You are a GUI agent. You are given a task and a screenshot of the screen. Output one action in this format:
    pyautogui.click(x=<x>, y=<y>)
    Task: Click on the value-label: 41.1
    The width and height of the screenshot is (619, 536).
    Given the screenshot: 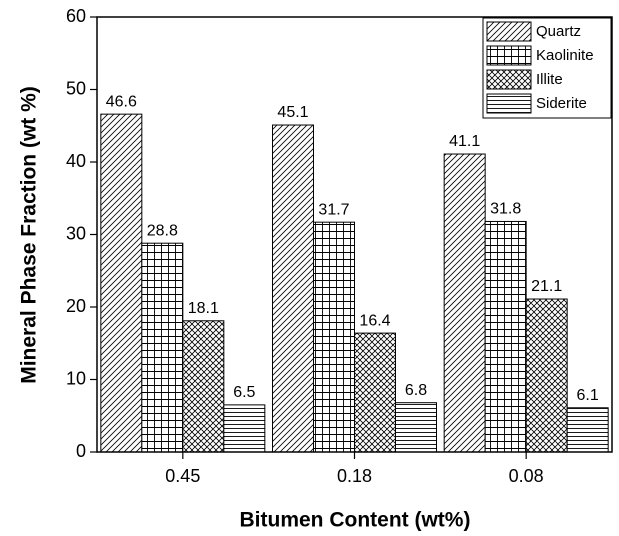 What is the action you would take?
    pyautogui.click(x=464, y=141)
    